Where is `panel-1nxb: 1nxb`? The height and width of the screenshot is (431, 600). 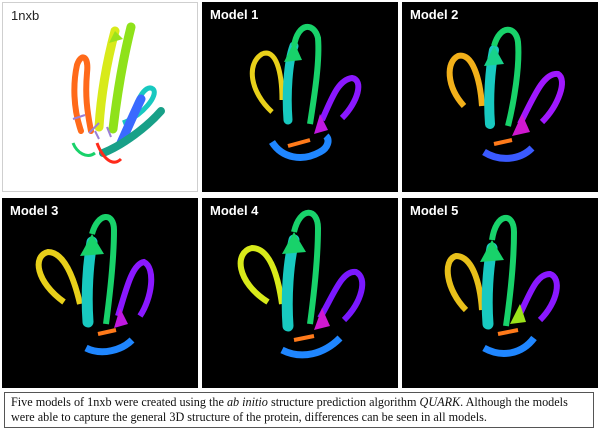
panel-1nxb: 1nxb is located at coordinates (100, 97).